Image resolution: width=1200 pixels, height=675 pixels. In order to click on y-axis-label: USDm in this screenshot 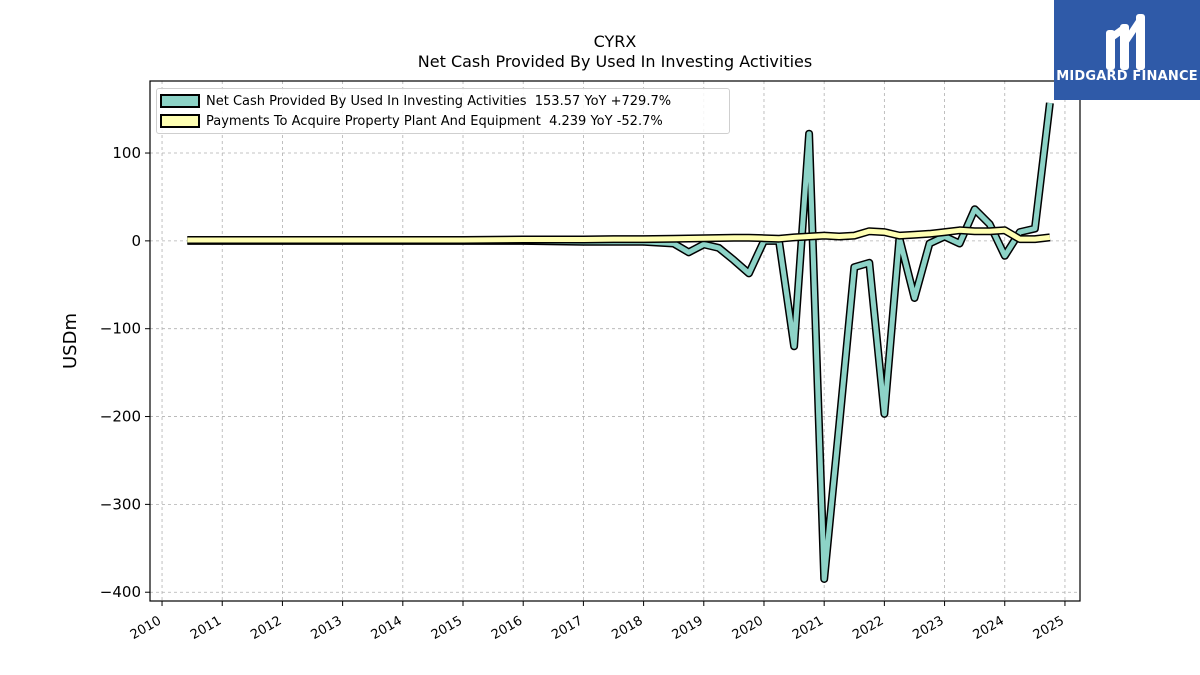, I will do `click(70, 341)`.